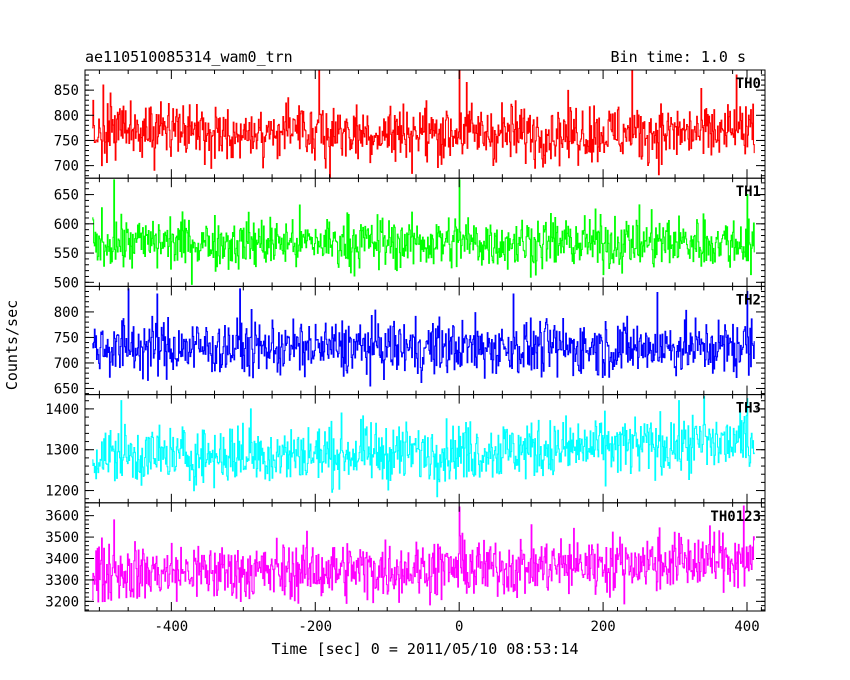 This screenshot has height=680, width=850. I want to click on x-axis-label: Time [sec] 0 = 2011/05/10 08:53:14, so click(424, 649).